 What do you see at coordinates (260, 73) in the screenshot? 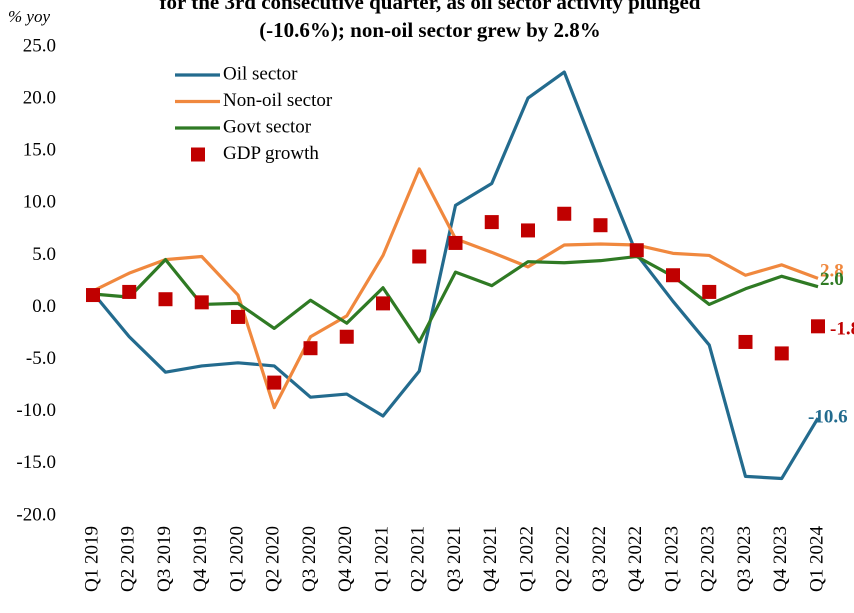
I see `legend-label: Oil sector` at bounding box center [260, 73].